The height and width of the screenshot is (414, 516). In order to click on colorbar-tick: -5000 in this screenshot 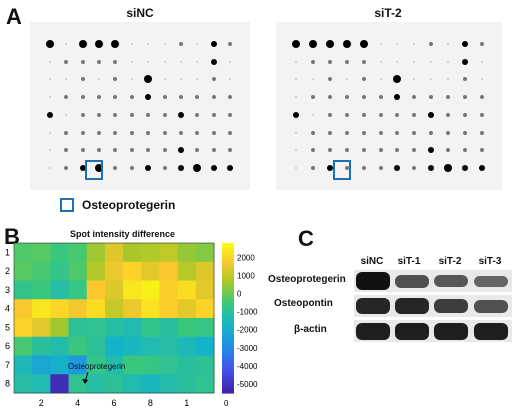, I will do `click(247, 384)`.